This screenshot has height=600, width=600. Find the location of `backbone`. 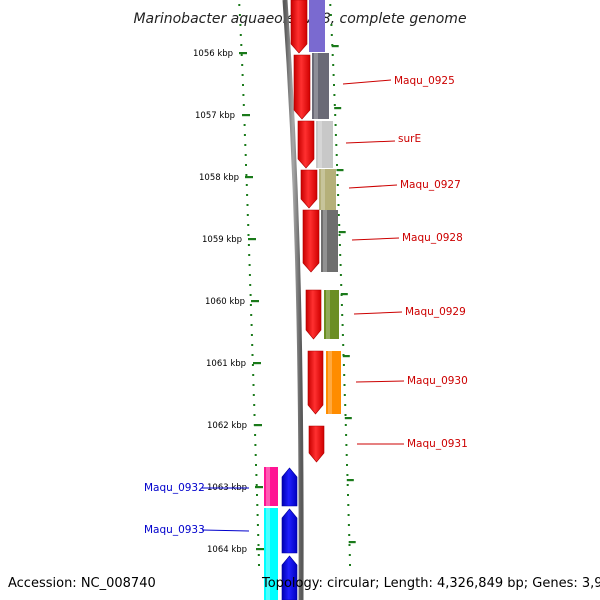

backbone is located at coordinates (293, 300).